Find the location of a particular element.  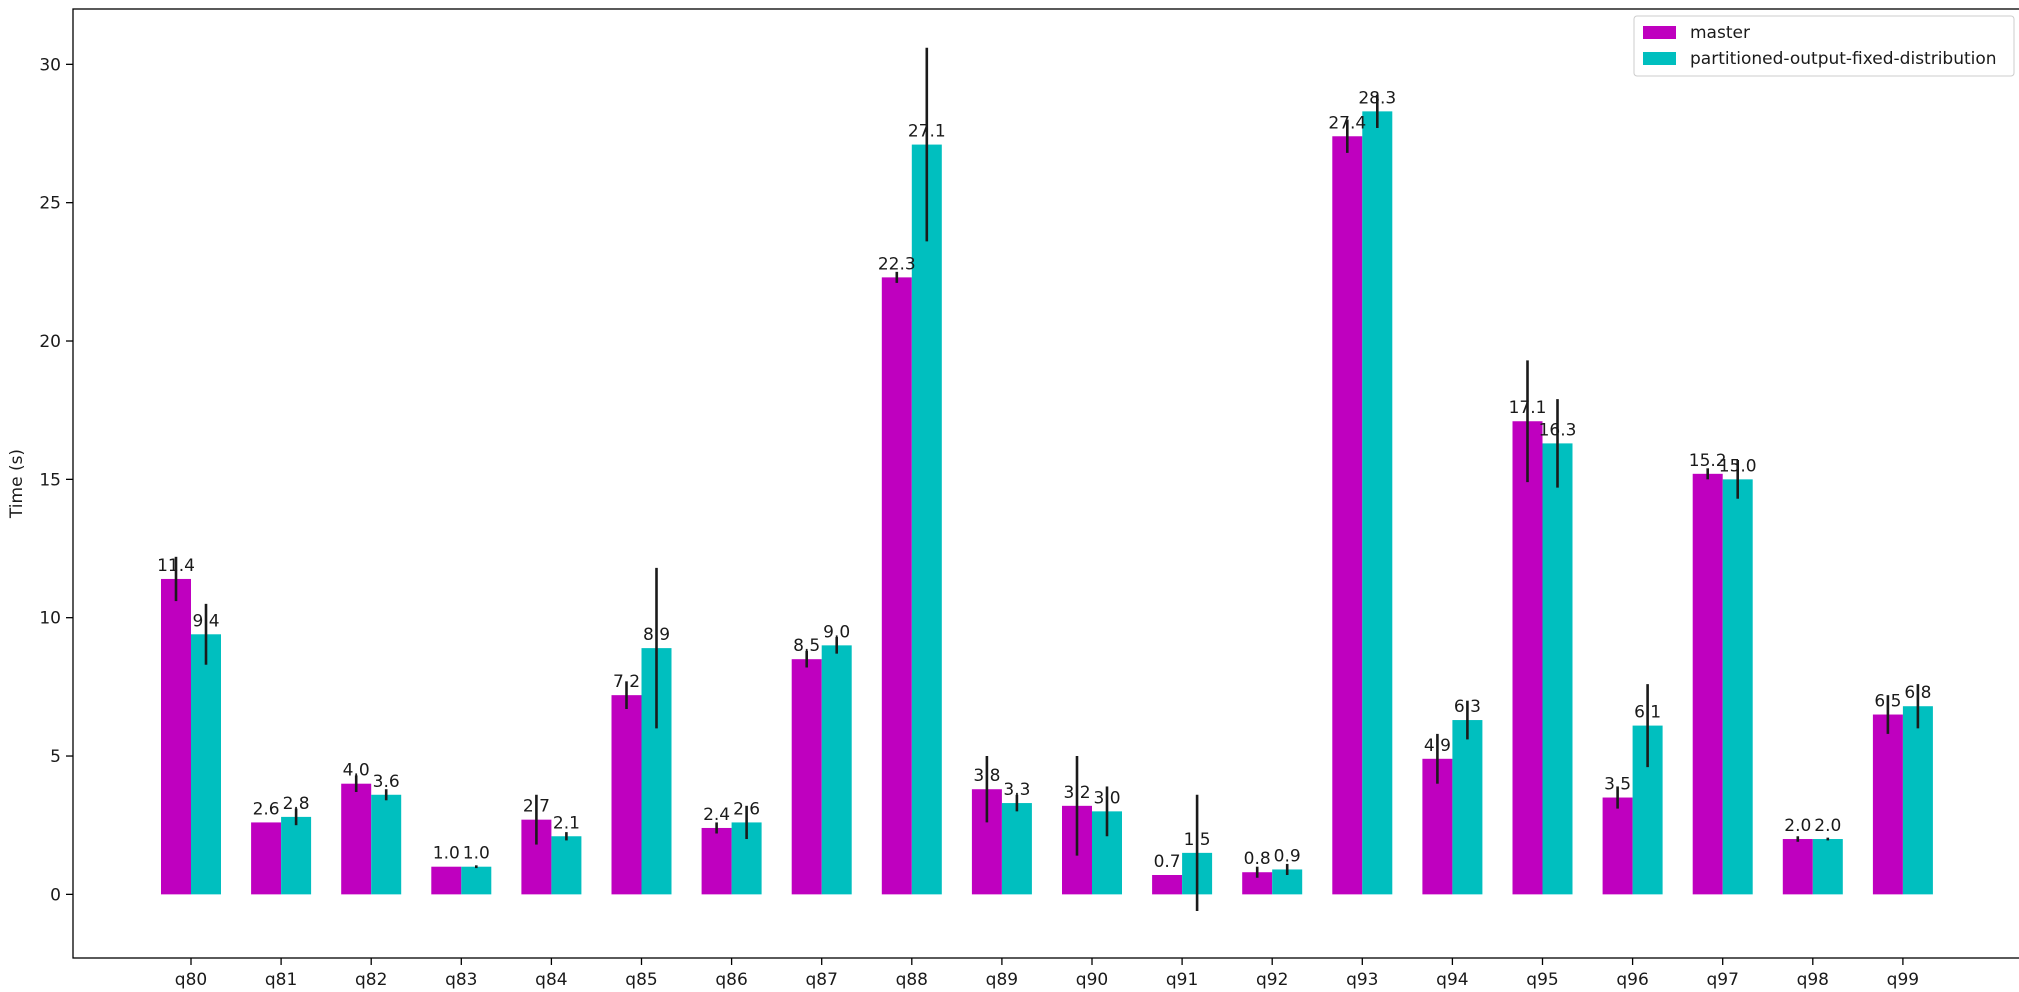

bar-value-label: 6.3 is located at coordinates (1467, 707).